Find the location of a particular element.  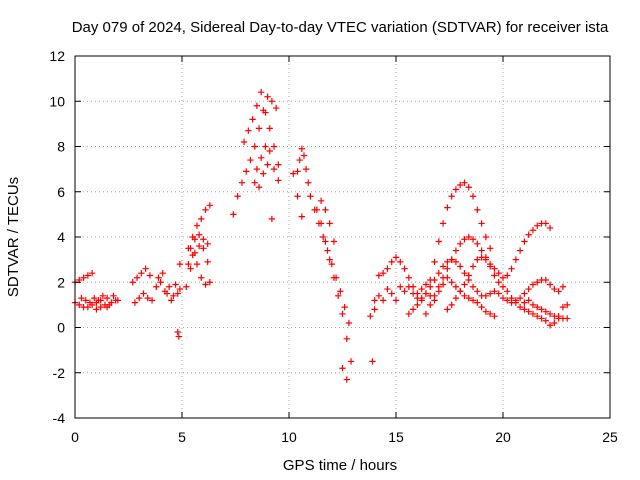

y-tick-label: 6 is located at coordinates (61, 192).